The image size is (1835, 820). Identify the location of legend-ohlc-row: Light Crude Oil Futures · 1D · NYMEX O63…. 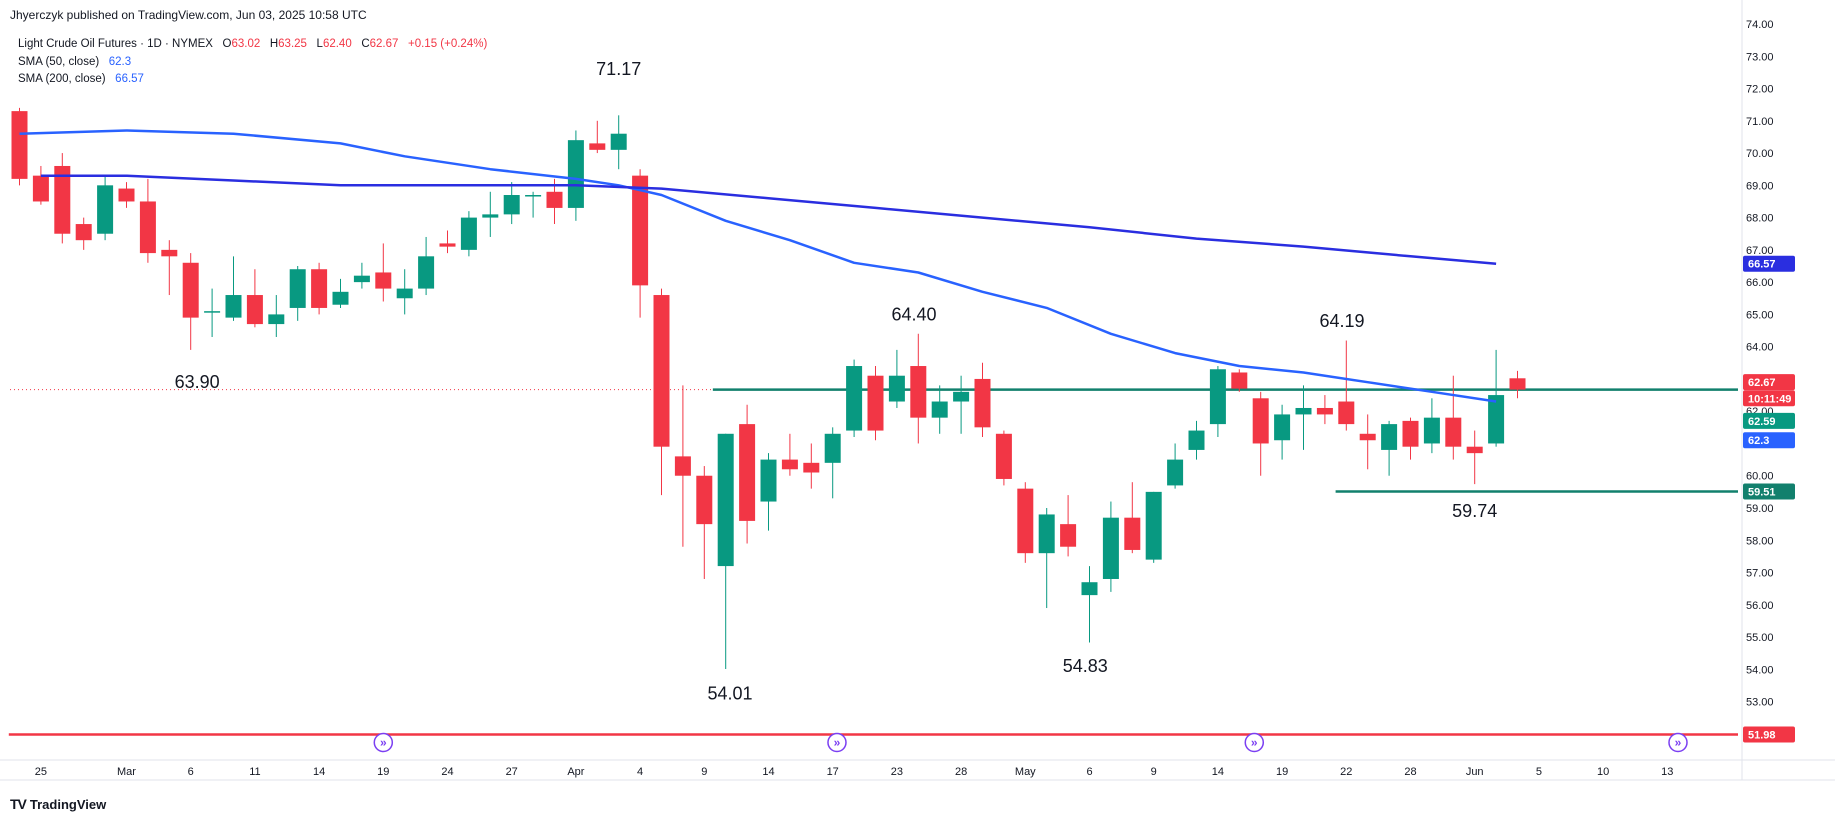
(252, 45).